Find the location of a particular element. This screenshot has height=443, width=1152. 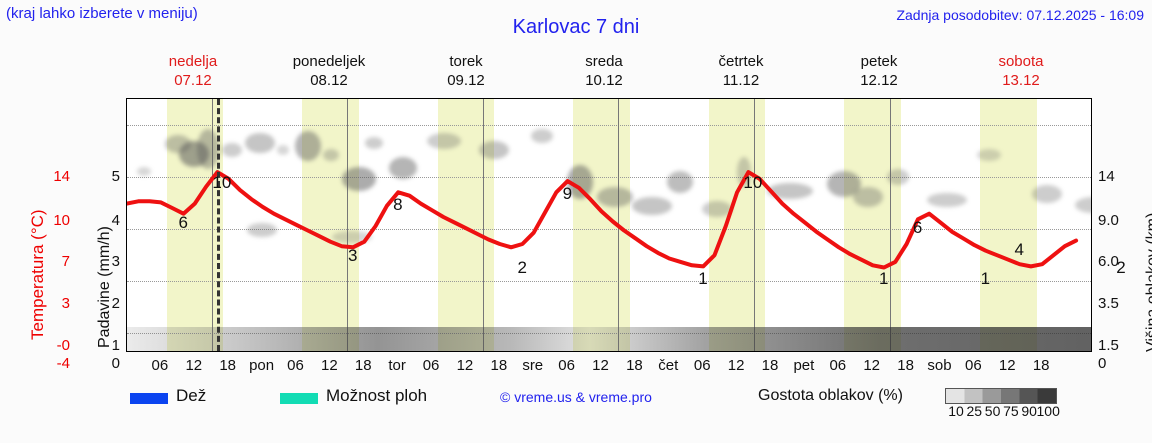

cloud-density-step: 50 is located at coordinates (992, 411).